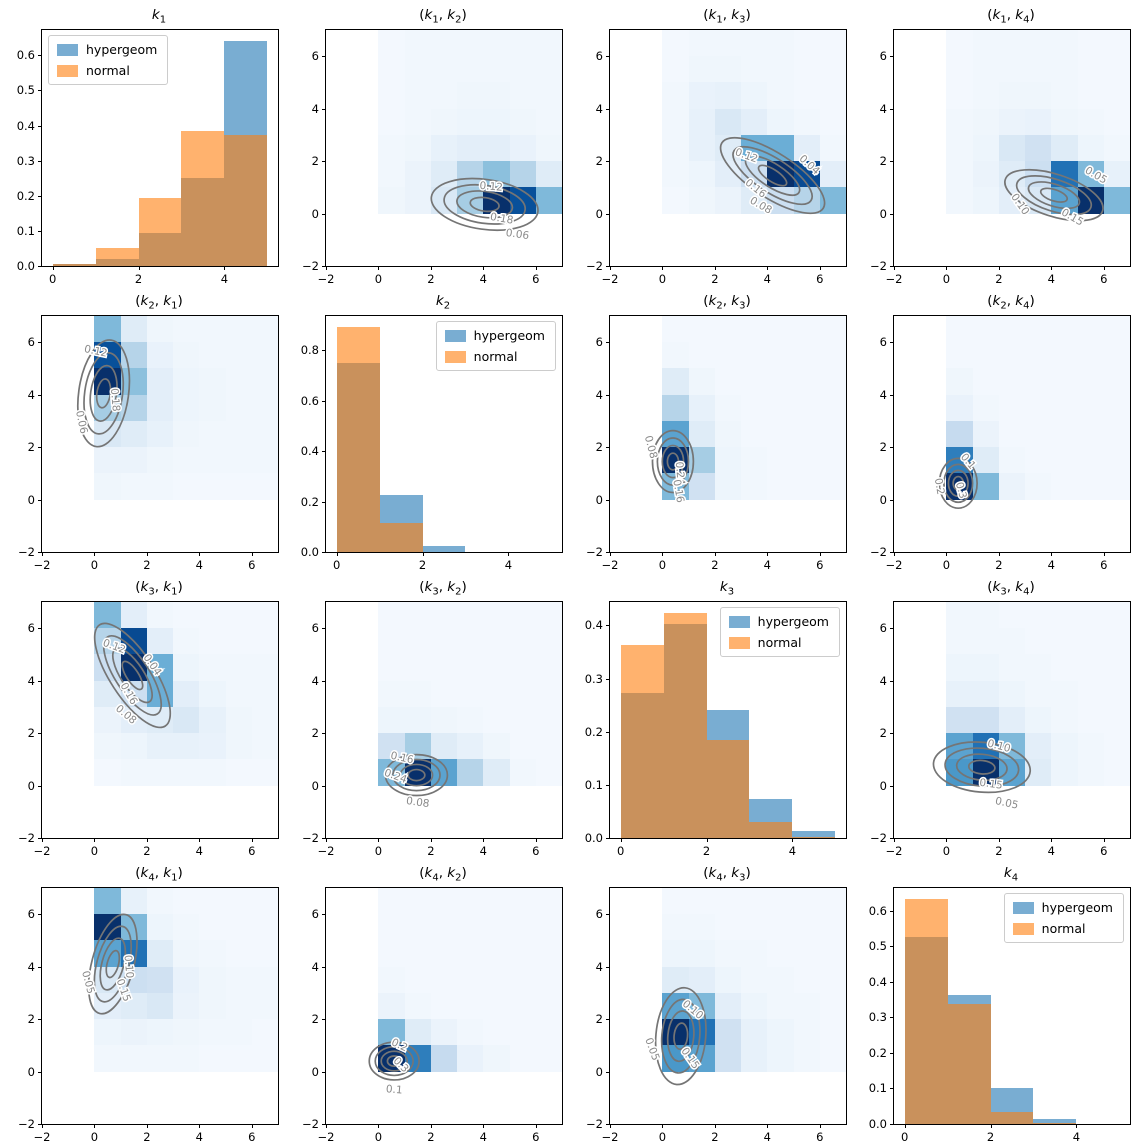  What do you see at coordinates (1011, 16) in the screenshot?
I see `subplot-title: (k1, k4)` at bounding box center [1011, 16].